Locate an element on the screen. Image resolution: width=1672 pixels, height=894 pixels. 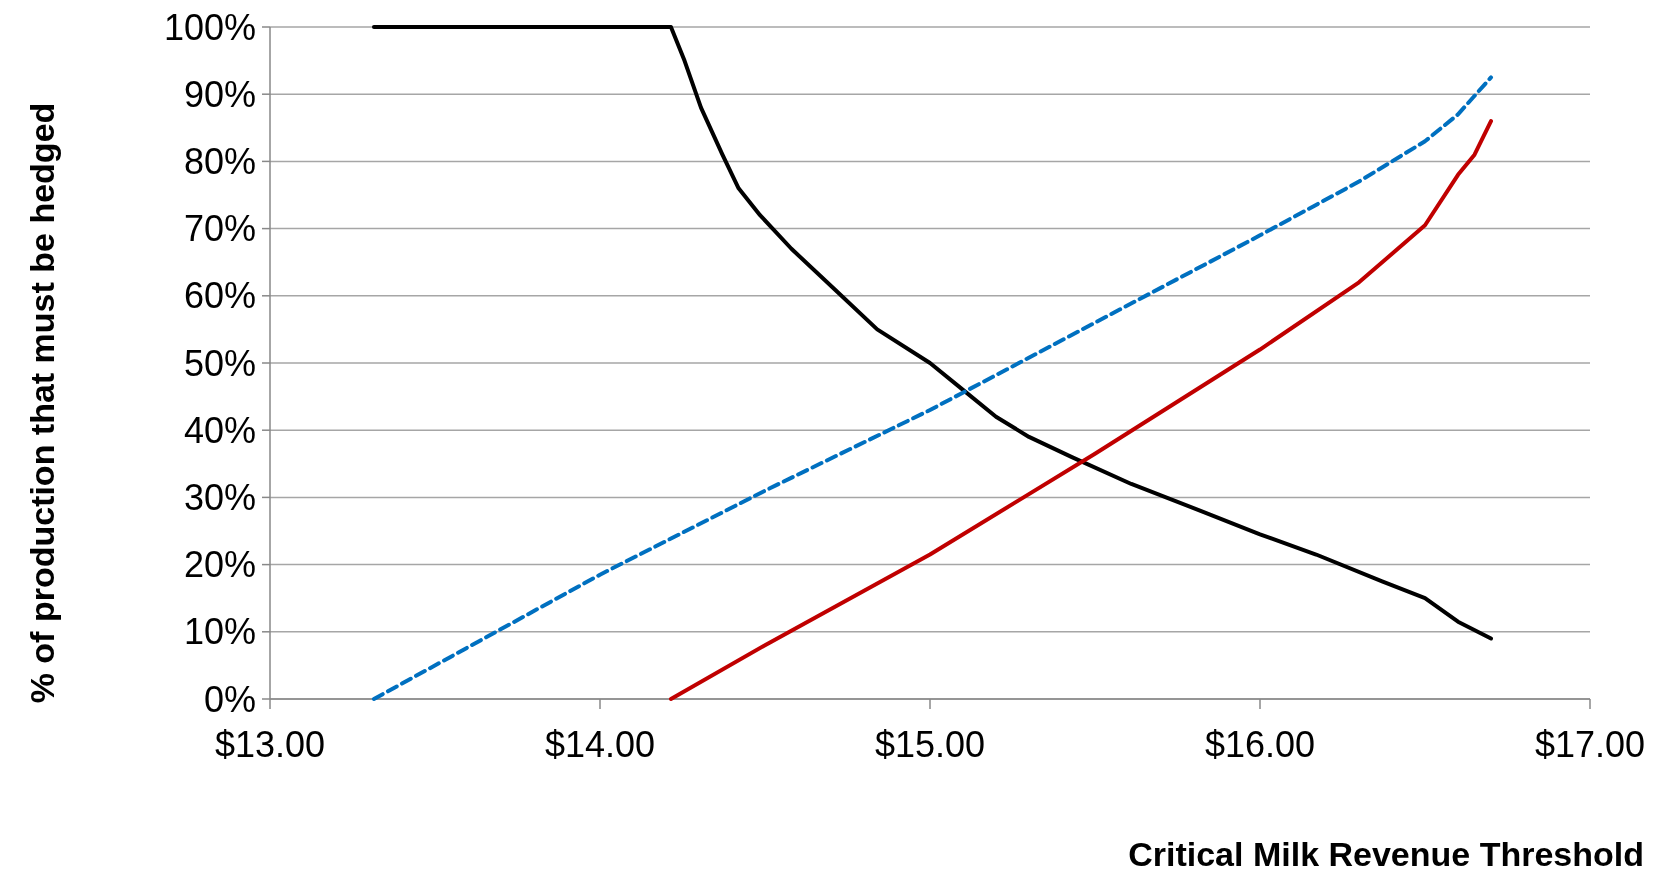
y-tick-label: 90% is located at coordinates (219, 94).